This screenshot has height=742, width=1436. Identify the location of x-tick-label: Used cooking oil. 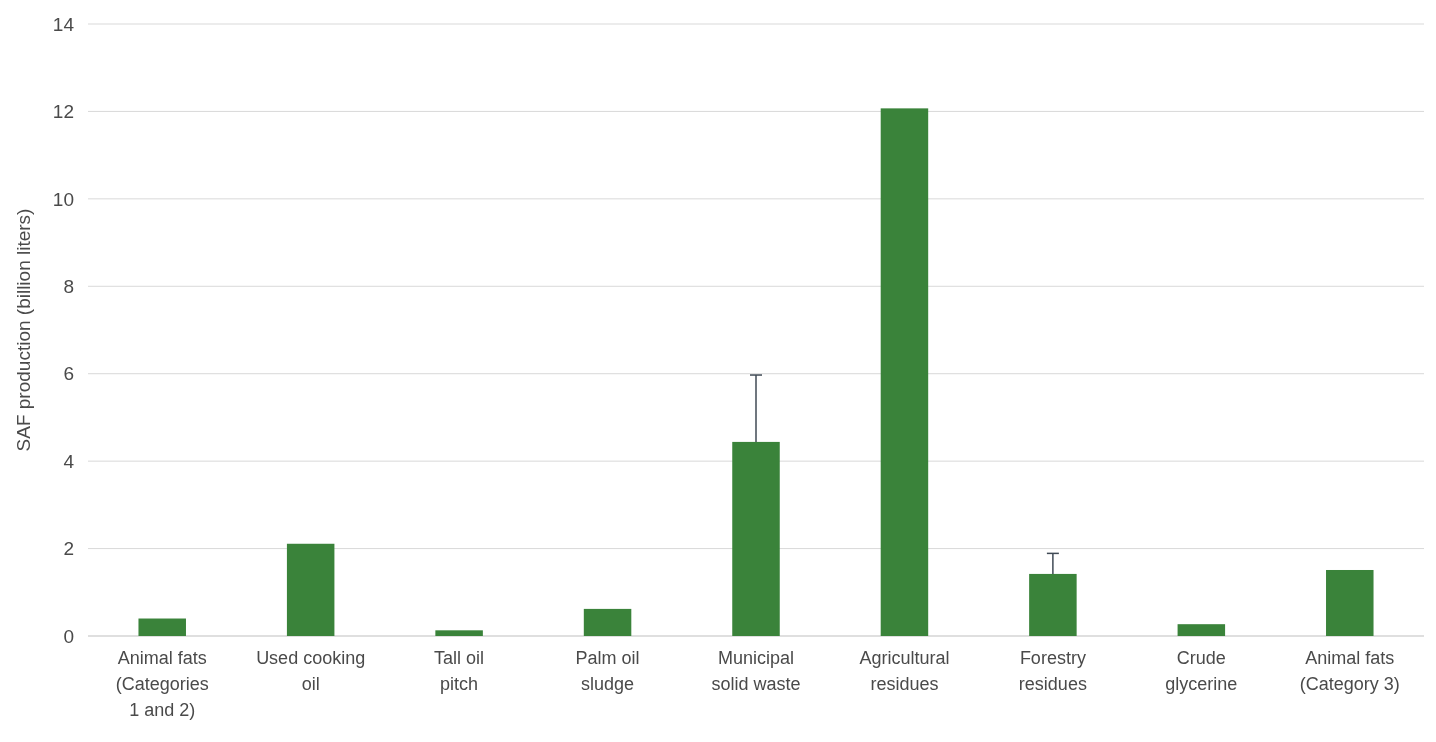
(311, 671).